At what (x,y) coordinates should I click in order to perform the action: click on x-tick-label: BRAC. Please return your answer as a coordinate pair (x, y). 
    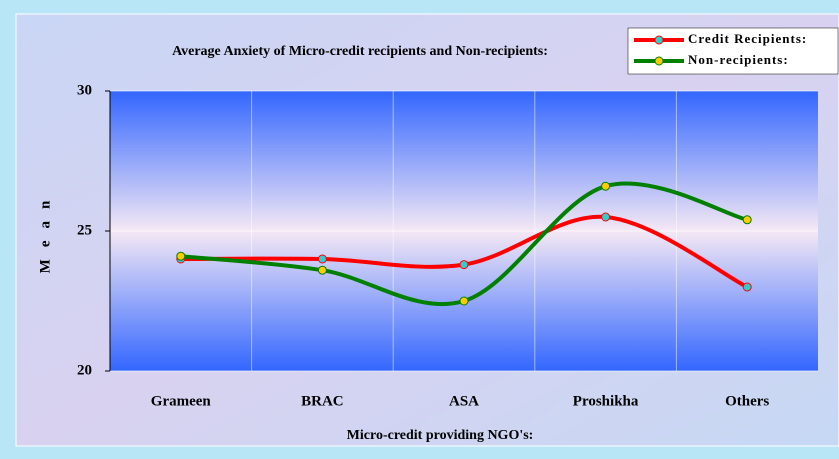
    Looking at the image, I should click on (322, 401).